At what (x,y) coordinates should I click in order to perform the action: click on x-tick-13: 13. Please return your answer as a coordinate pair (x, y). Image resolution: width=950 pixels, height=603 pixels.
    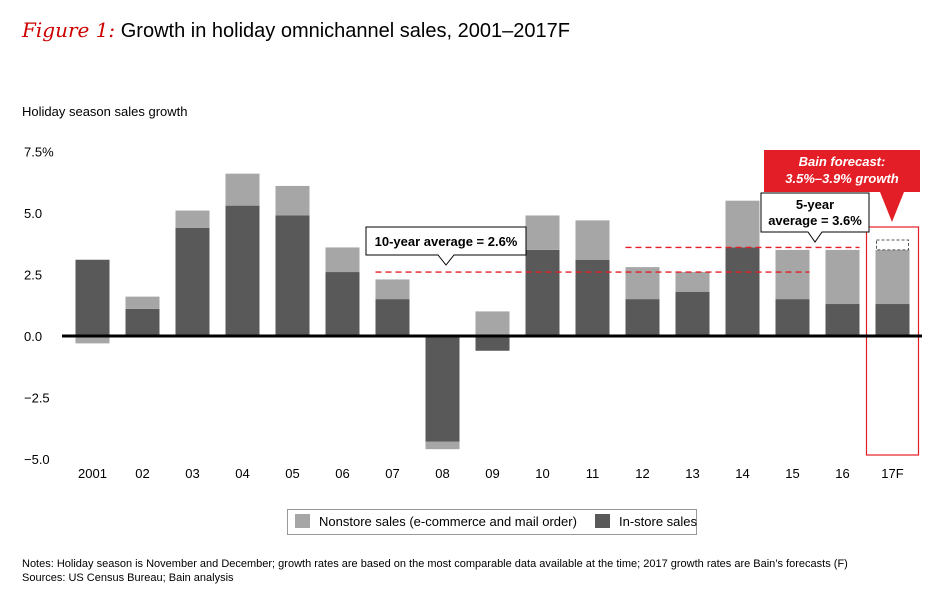
    Looking at the image, I should click on (692, 473).